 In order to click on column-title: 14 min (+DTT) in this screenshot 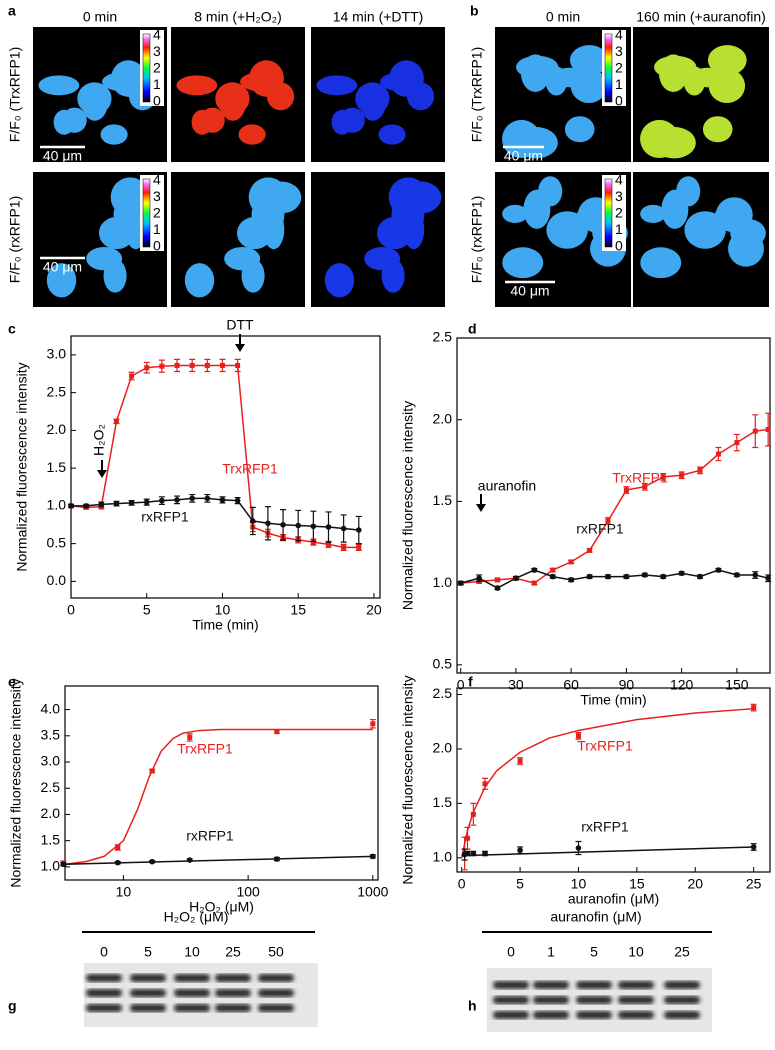, I will do `click(378, 17)`.